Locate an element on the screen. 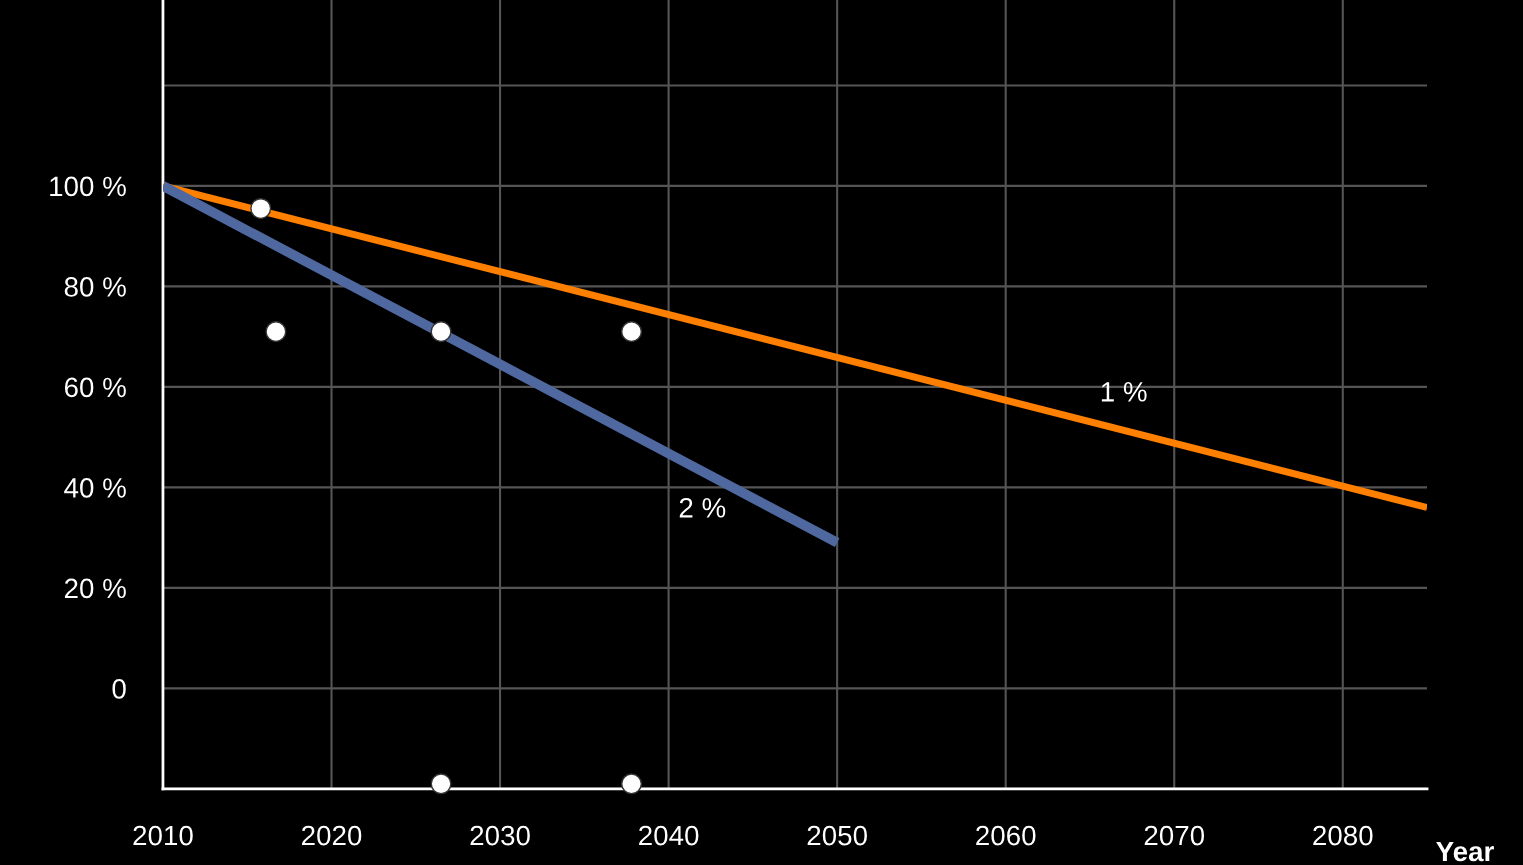 The height and width of the screenshot is (865, 1523). x-axis-title: Year is located at coordinates (1465, 851).